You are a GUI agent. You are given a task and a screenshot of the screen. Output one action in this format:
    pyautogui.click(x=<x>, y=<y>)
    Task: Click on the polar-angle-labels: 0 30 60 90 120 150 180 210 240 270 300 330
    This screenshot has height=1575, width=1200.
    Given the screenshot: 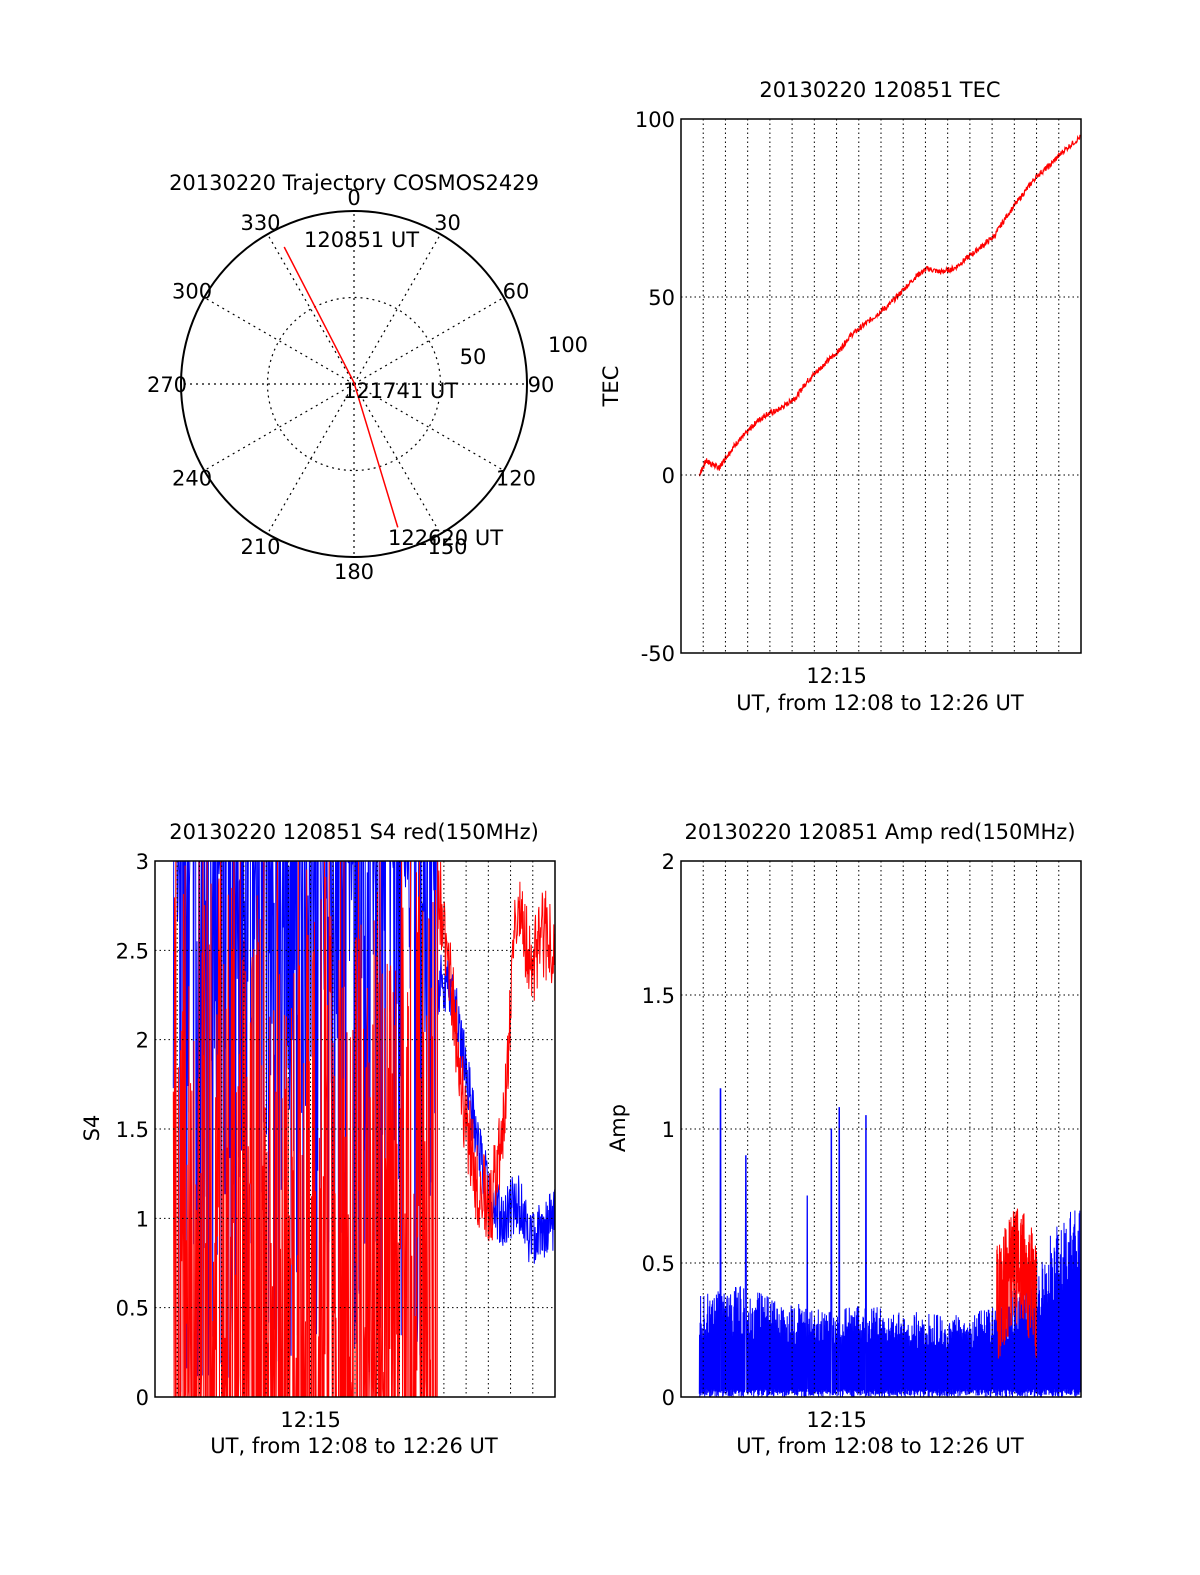 What is the action you would take?
    pyautogui.click(x=350, y=385)
    